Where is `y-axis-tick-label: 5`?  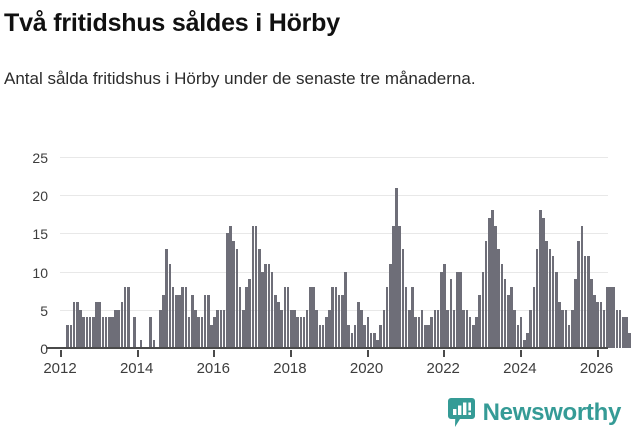 y-axis-tick-label: 5 is located at coordinates (44, 310).